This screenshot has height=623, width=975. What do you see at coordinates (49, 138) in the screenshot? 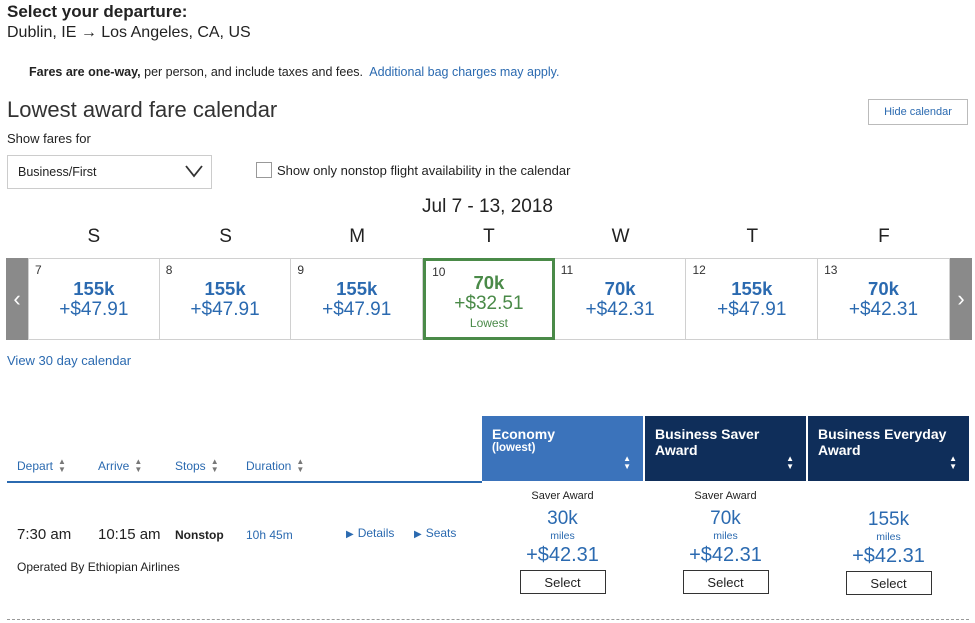
I see `show-fares-label: Show fares for` at bounding box center [49, 138].